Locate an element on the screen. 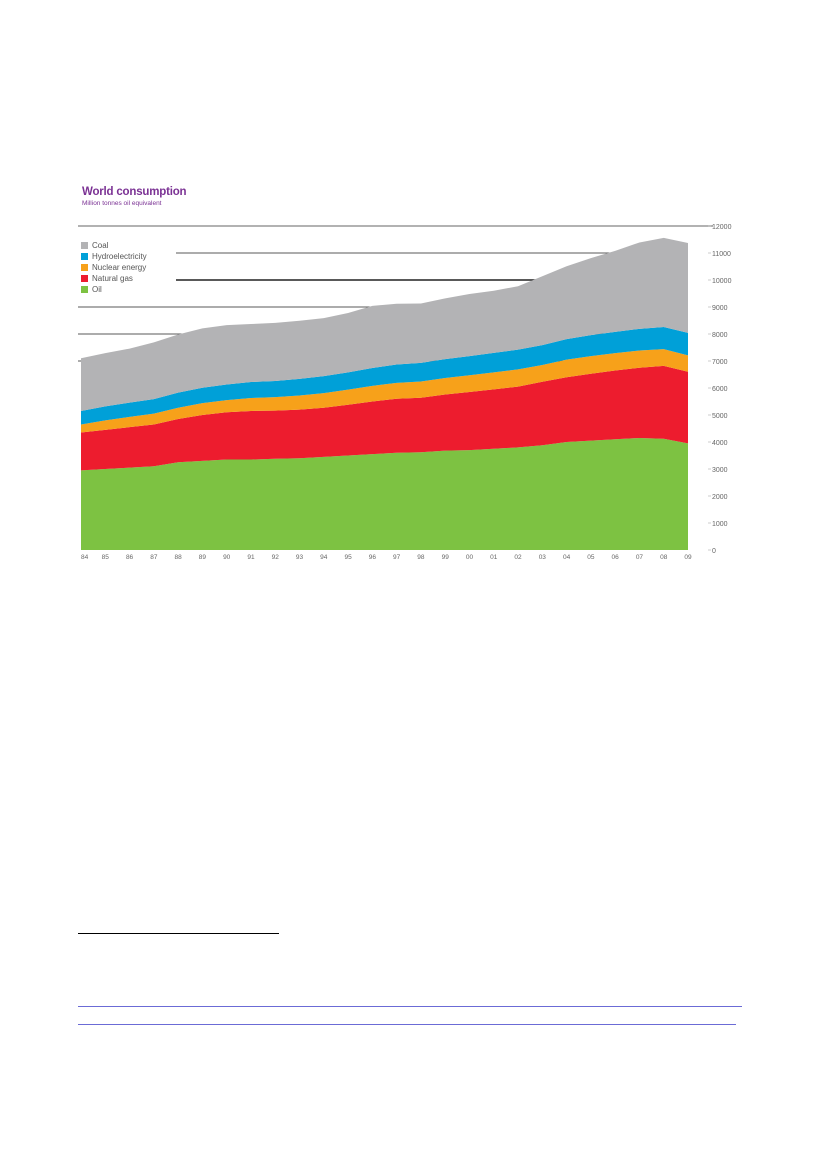 Image resolution: width=827 pixels, height=1169 pixels. x-tick-label: 96 is located at coordinates (373, 557).